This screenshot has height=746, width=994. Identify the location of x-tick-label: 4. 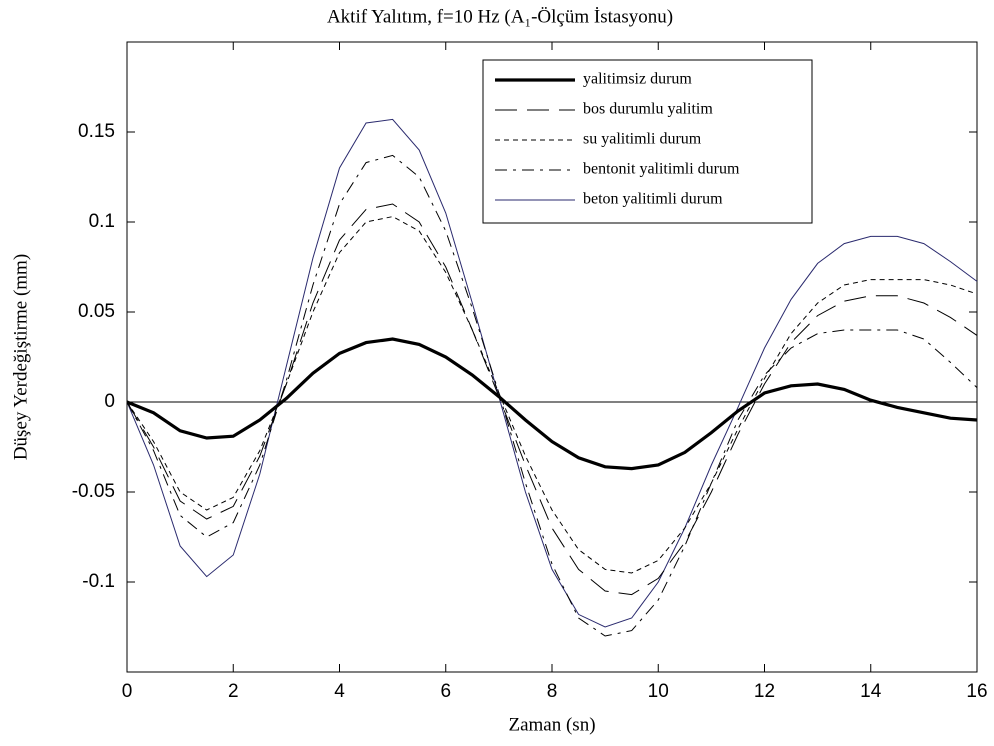
(339, 691).